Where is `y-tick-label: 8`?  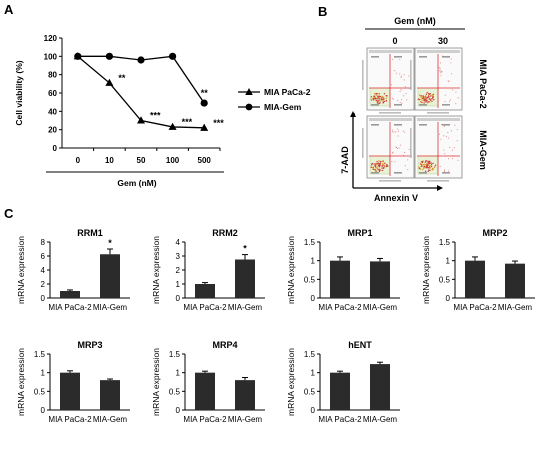 y-tick-label: 8 is located at coordinates (43, 242).